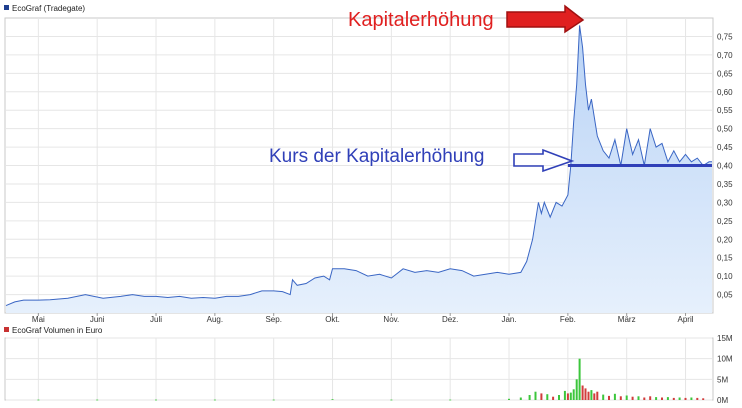 Image resolution: width=742 pixels, height=408 pixels. What do you see at coordinates (332, 319) in the screenshot?
I see `x-tick-label: Okt.` at bounding box center [332, 319].